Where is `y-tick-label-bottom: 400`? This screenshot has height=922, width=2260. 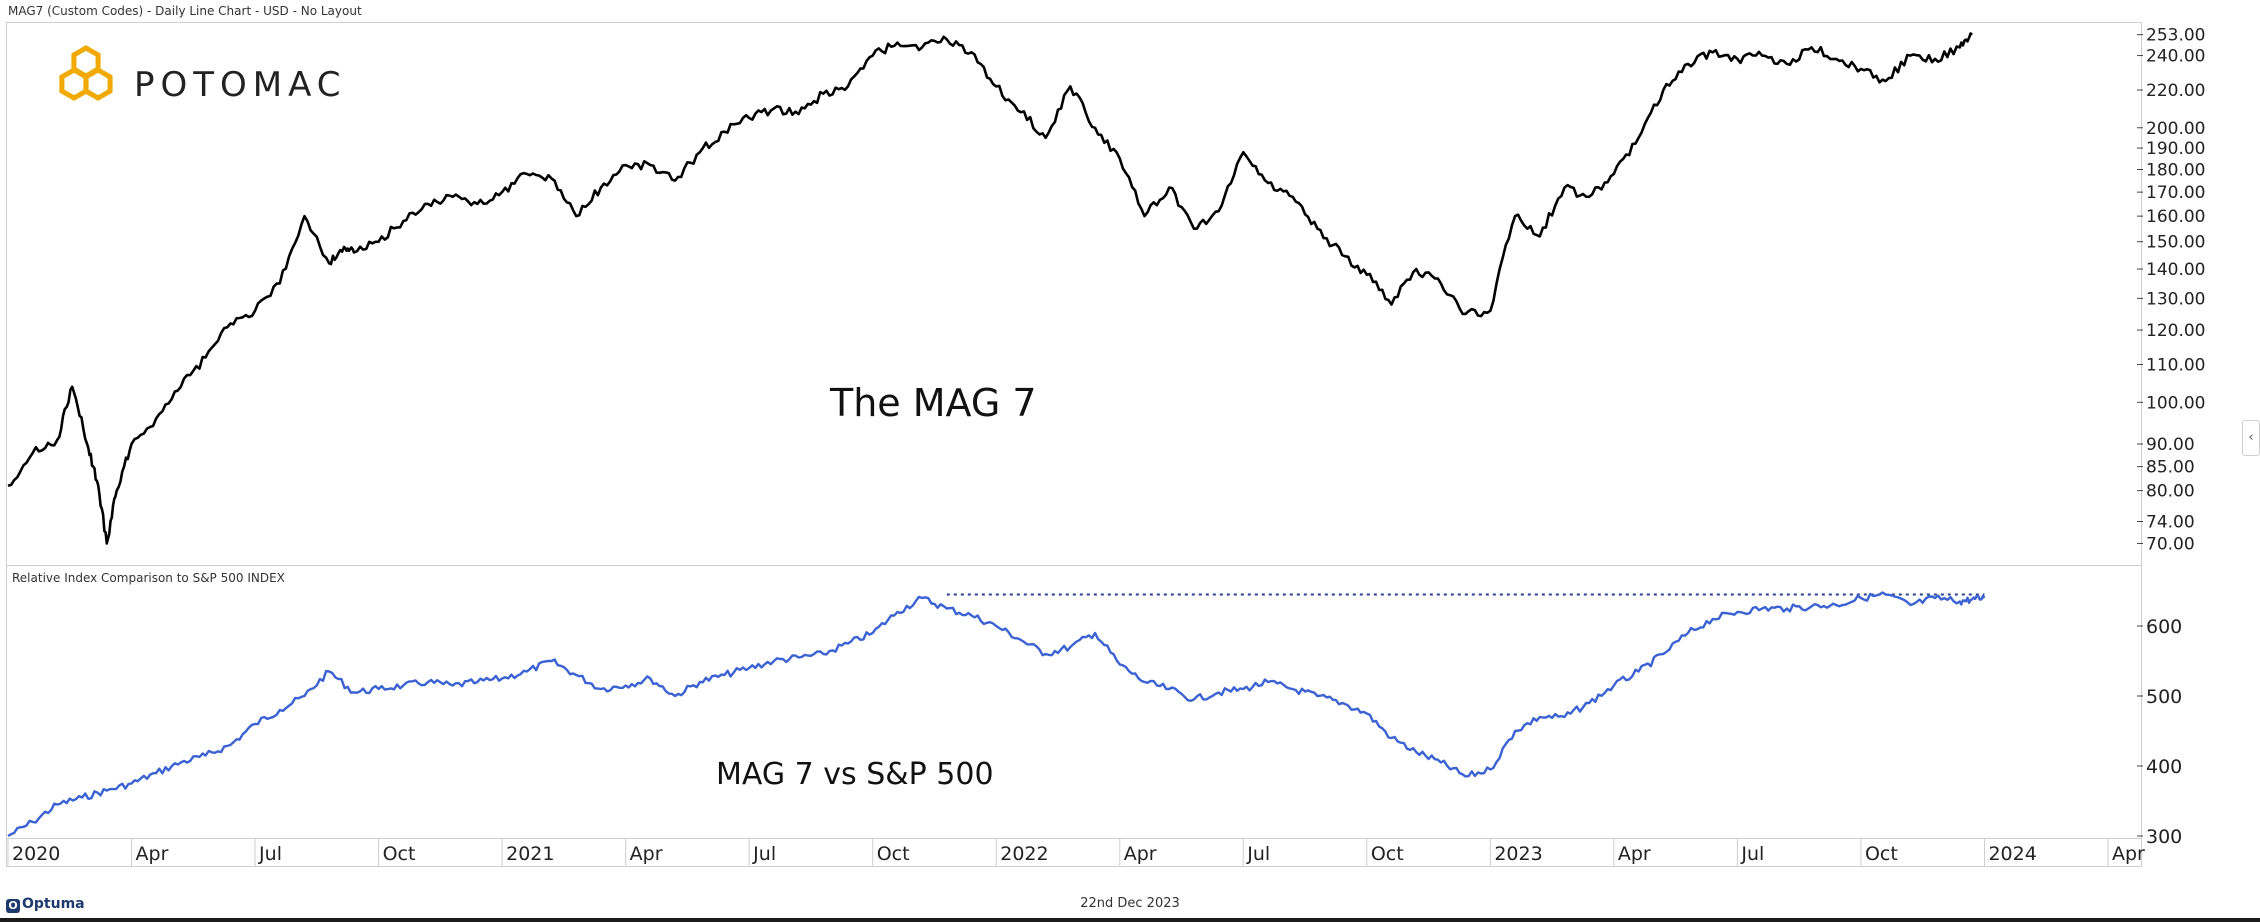 y-tick-label-bottom: 400 is located at coordinates (2164, 767).